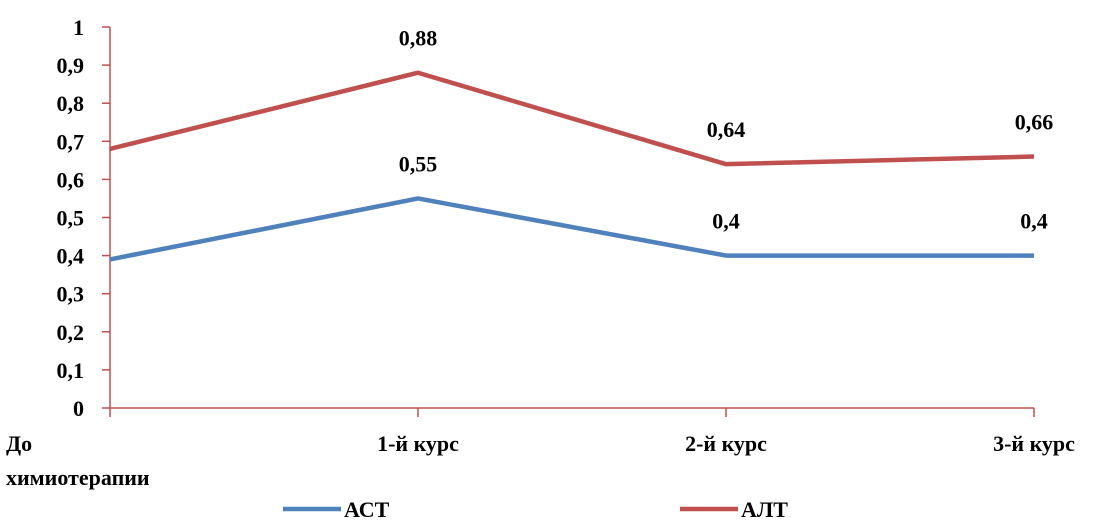 The height and width of the screenshot is (520, 1093). What do you see at coordinates (71, 370) in the screenshot?
I see `y-tick-label: 0,1` at bounding box center [71, 370].